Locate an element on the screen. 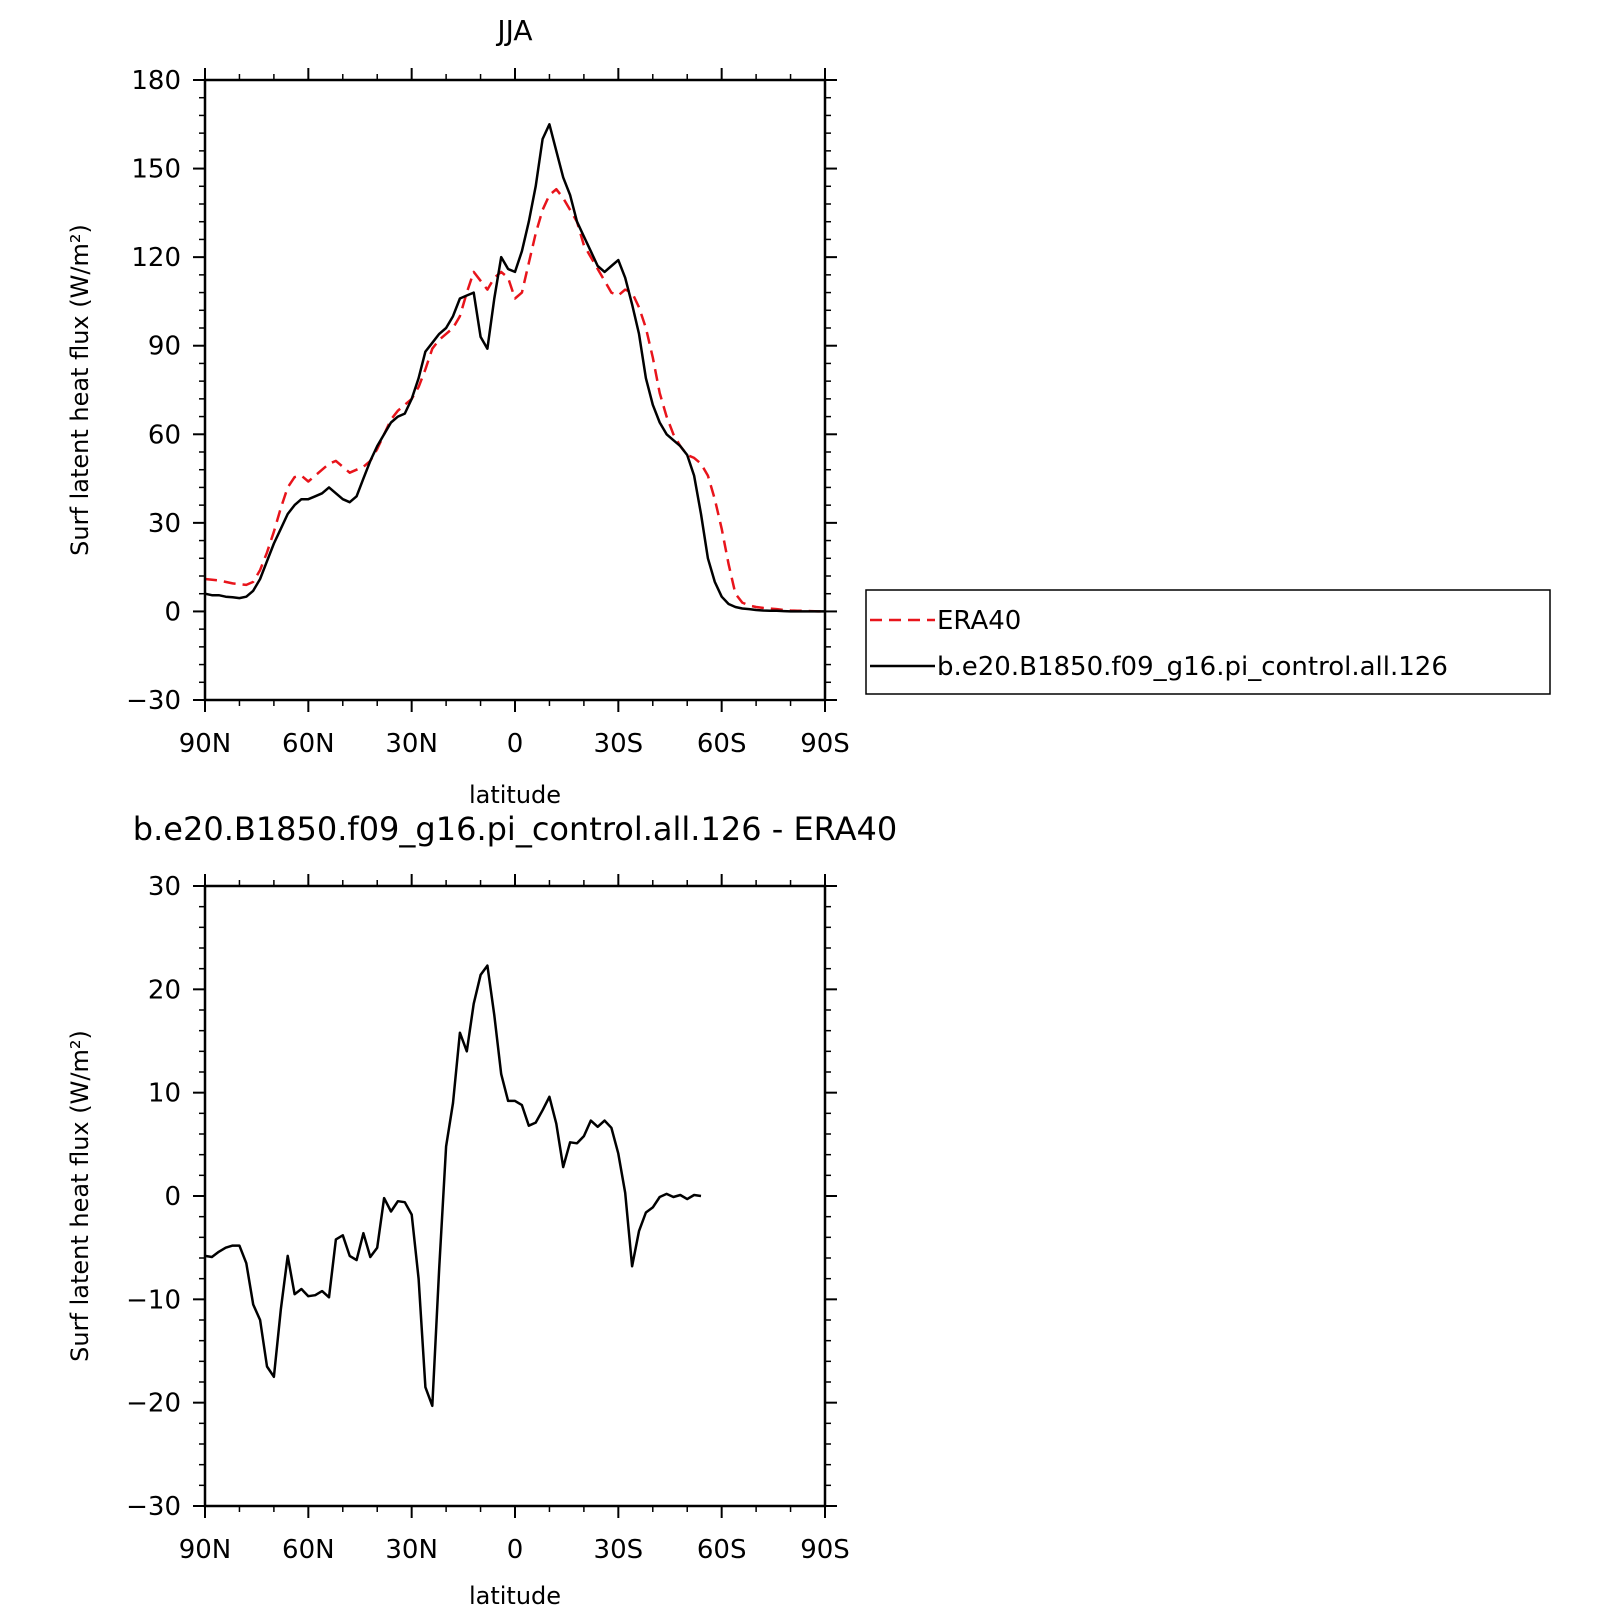  top-y-axis-label: Surf latent heat flux (W/m²) is located at coordinates (80, 390).